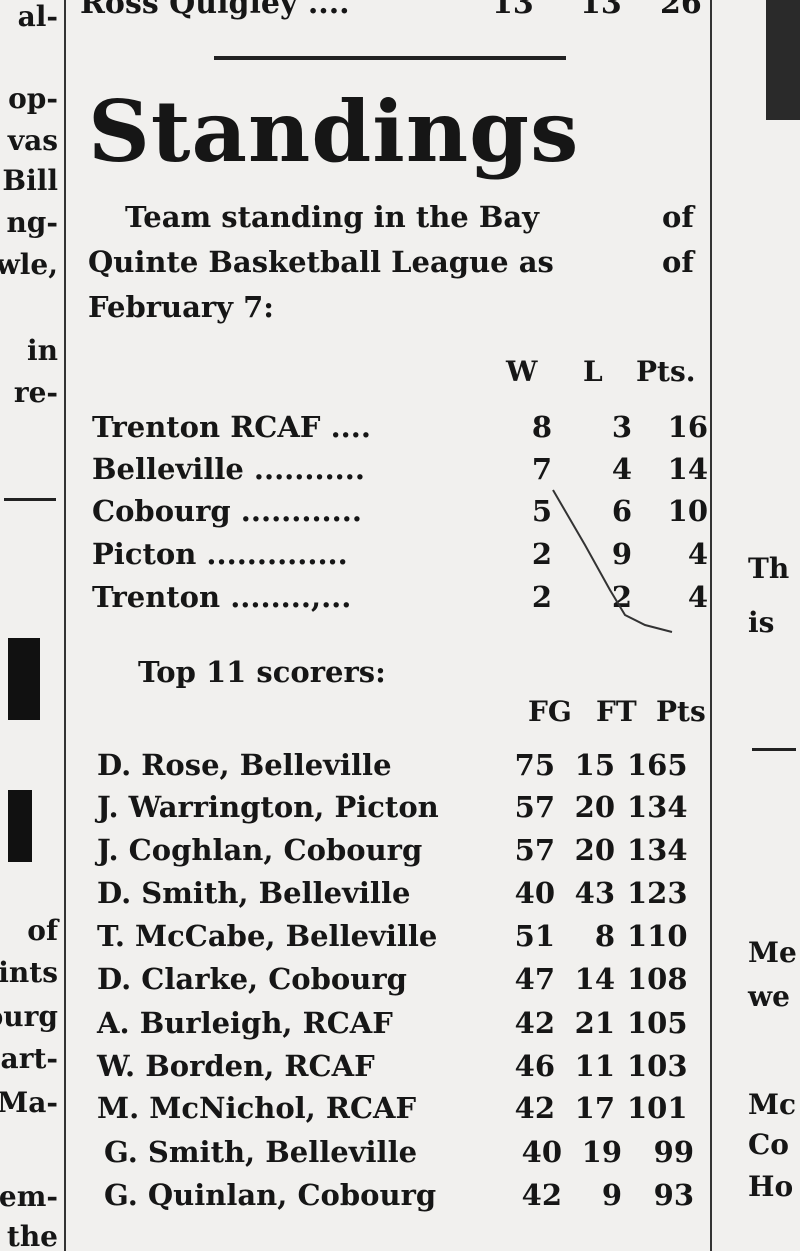  Describe the element at coordinates (673, 1152) in the screenshot. I see `points: 99` at that location.